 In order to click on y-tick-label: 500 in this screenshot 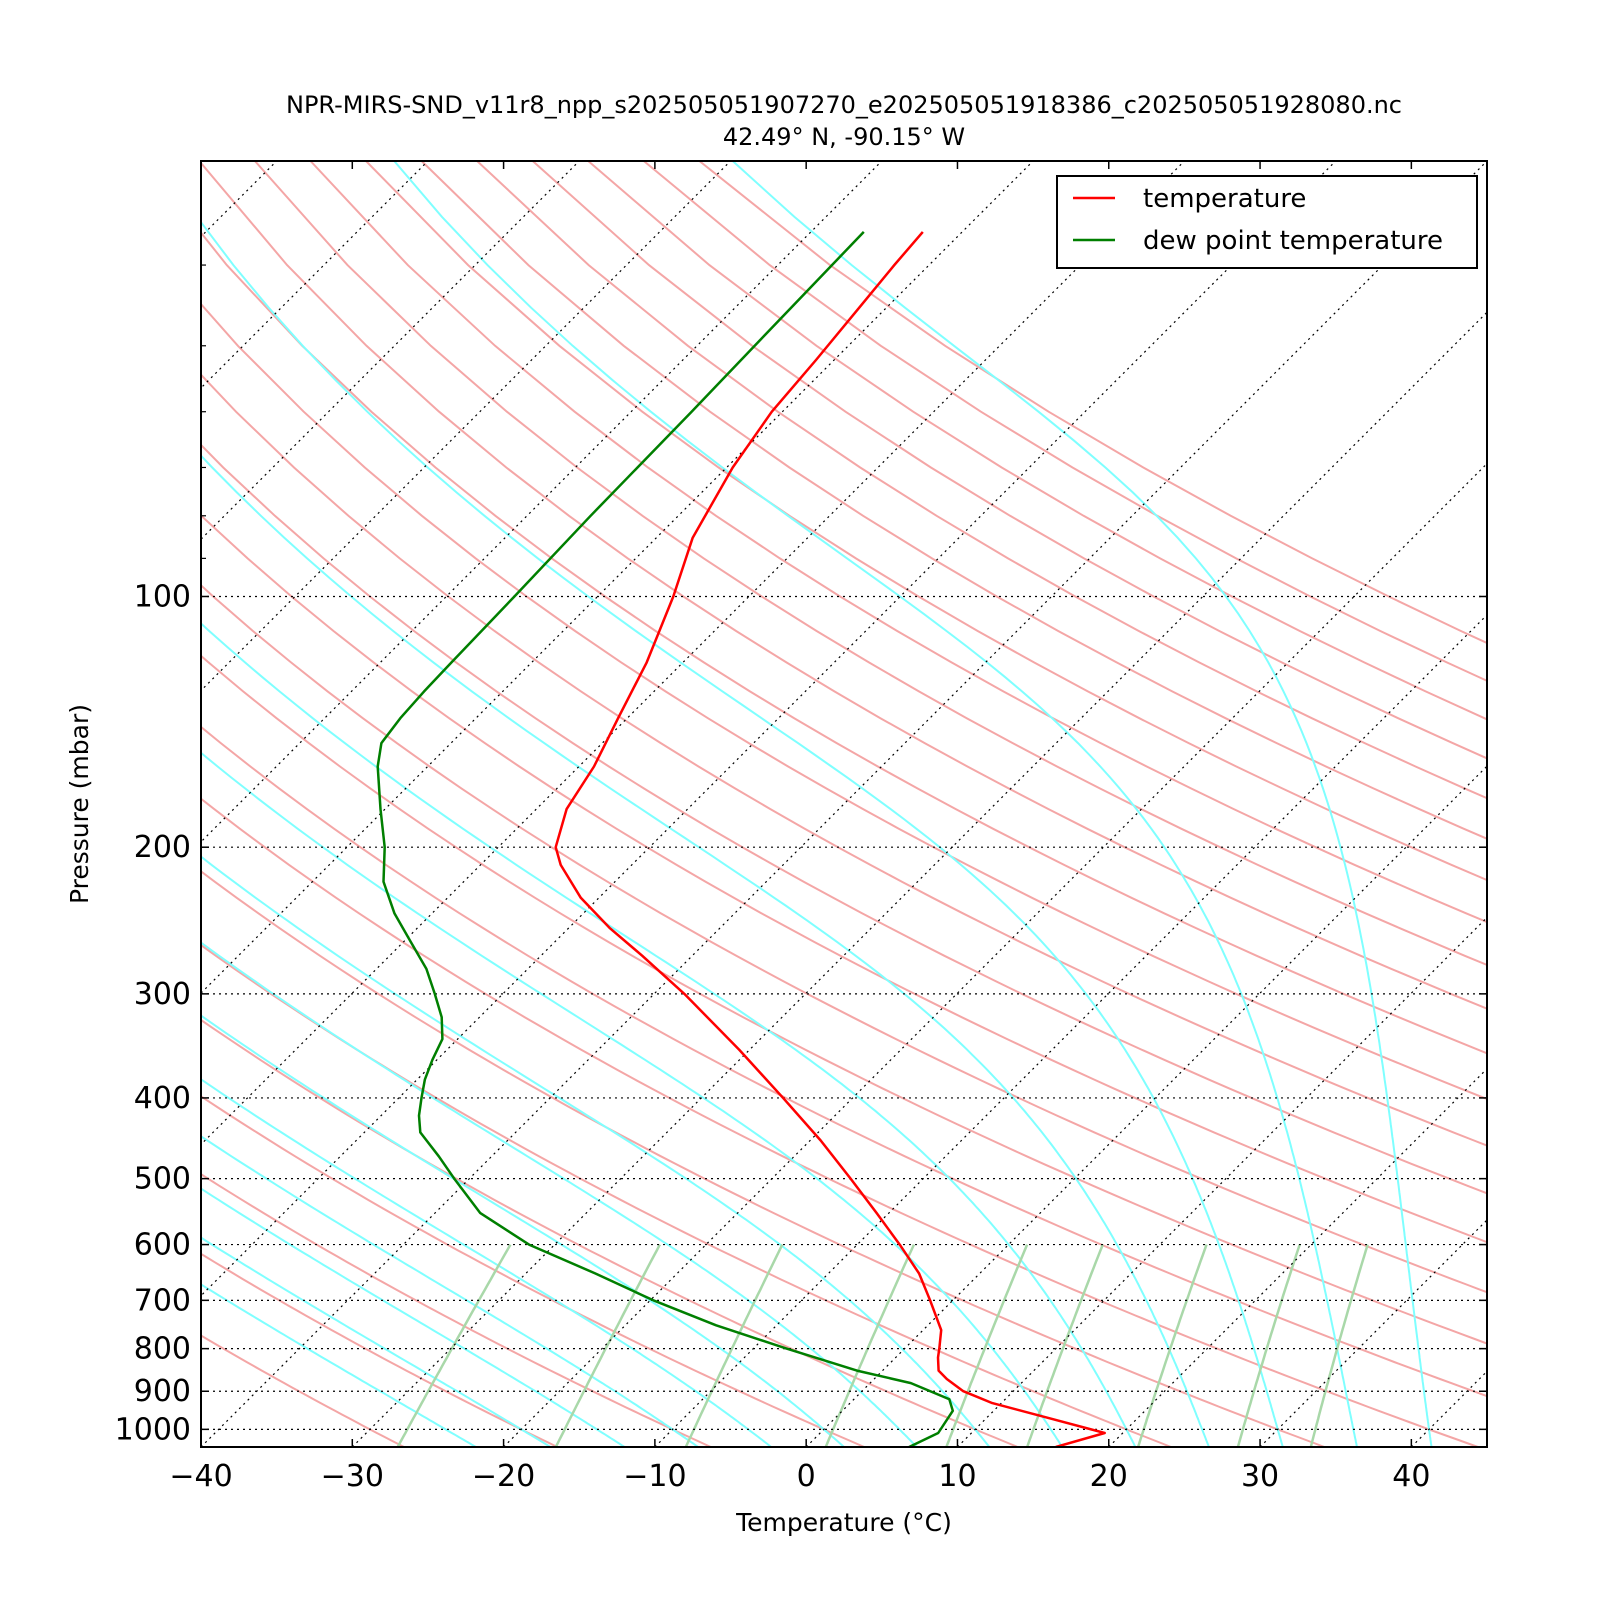, I will do `click(162, 1179)`.